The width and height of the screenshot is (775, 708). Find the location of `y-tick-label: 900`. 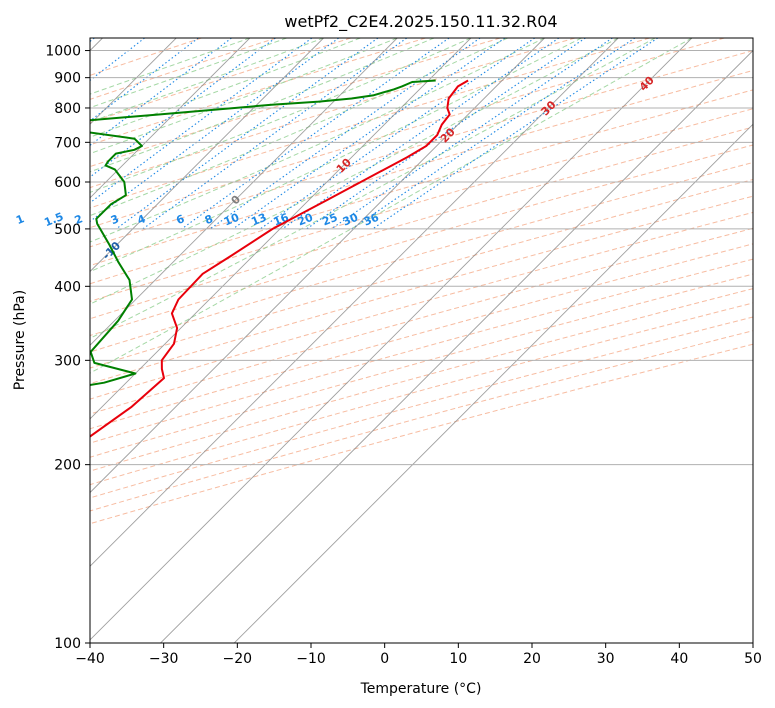

y-tick-label: 900 is located at coordinates (67, 79).